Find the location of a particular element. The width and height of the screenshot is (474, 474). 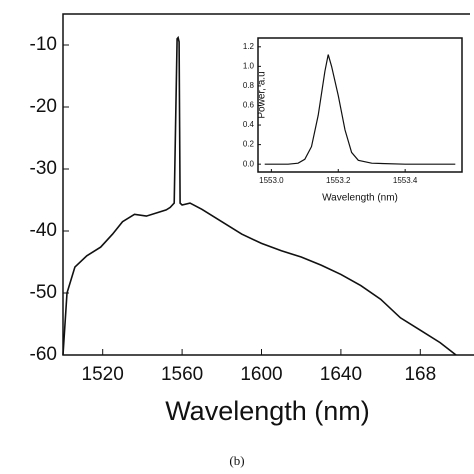

y-tick-label: 0.0 is located at coordinates (249, 163).